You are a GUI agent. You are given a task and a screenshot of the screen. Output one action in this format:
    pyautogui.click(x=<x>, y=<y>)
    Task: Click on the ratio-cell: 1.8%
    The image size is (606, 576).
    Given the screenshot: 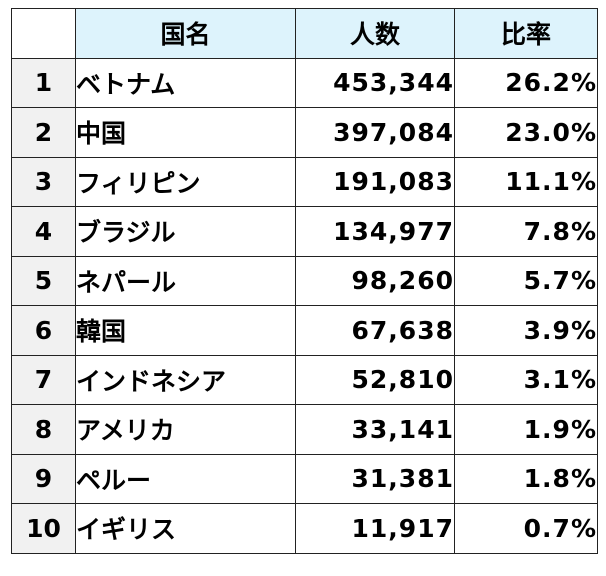 What is the action you would take?
    pyautogui.click(x=526, y=478)
    